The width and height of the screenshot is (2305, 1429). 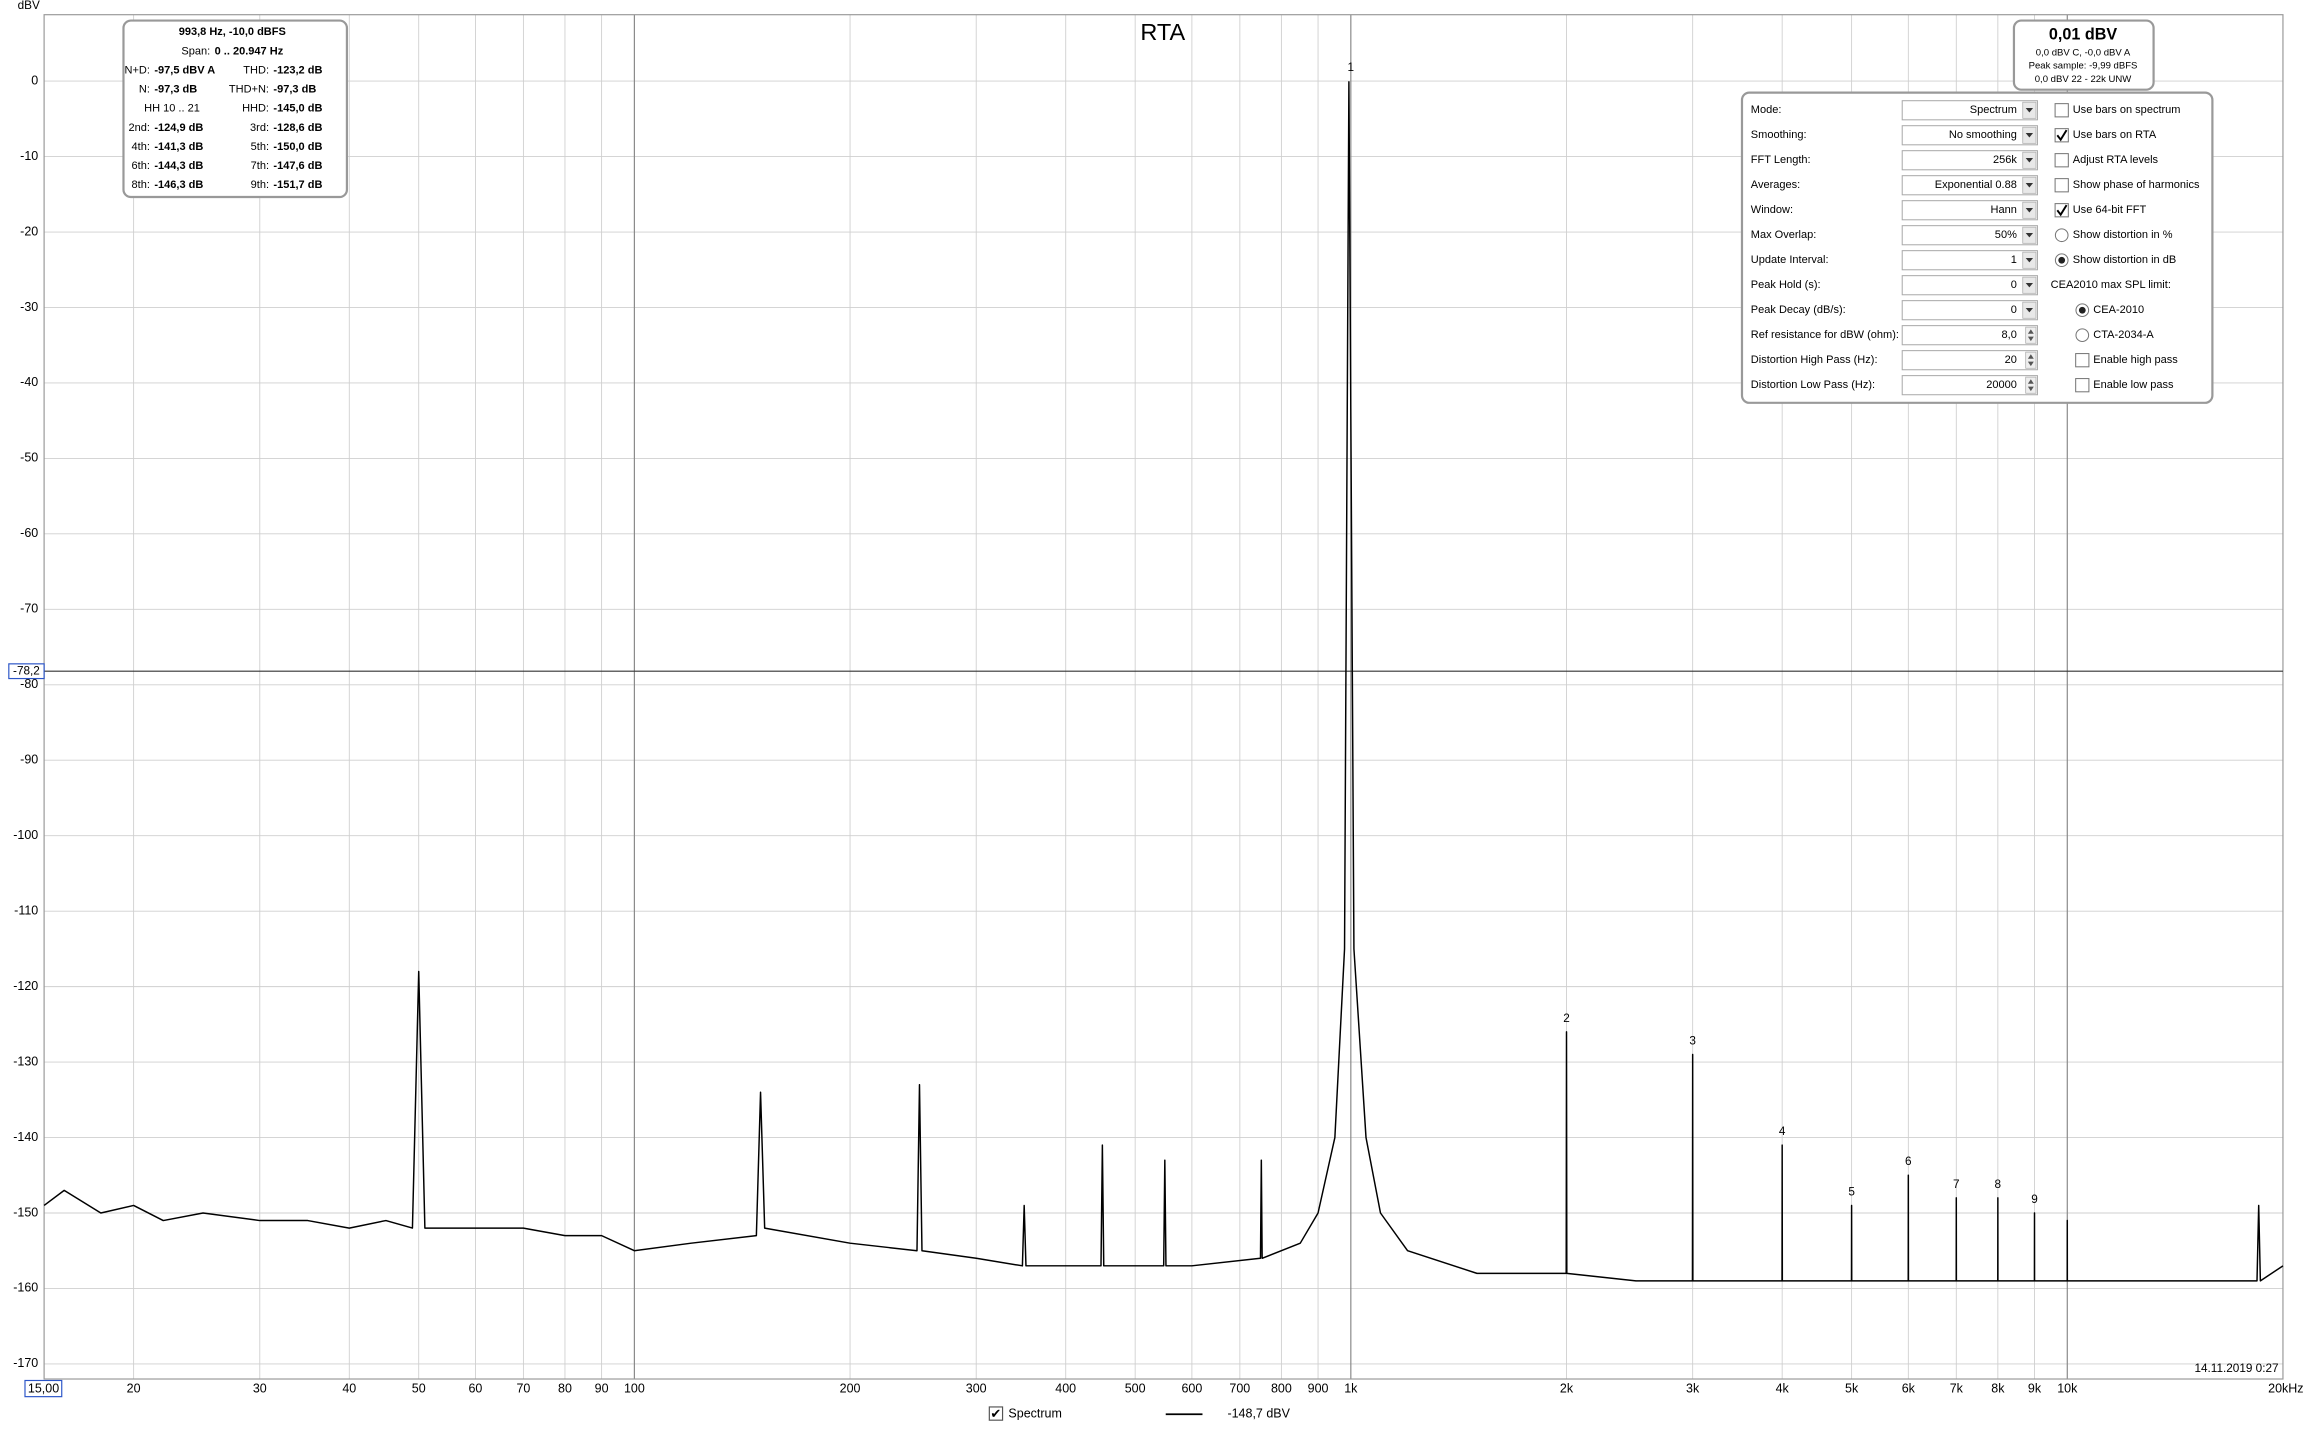 What do you see at coordinates (26, 910) in the screenshot?
I see `y-tick-label: -110` at bounding box center [26, 910].